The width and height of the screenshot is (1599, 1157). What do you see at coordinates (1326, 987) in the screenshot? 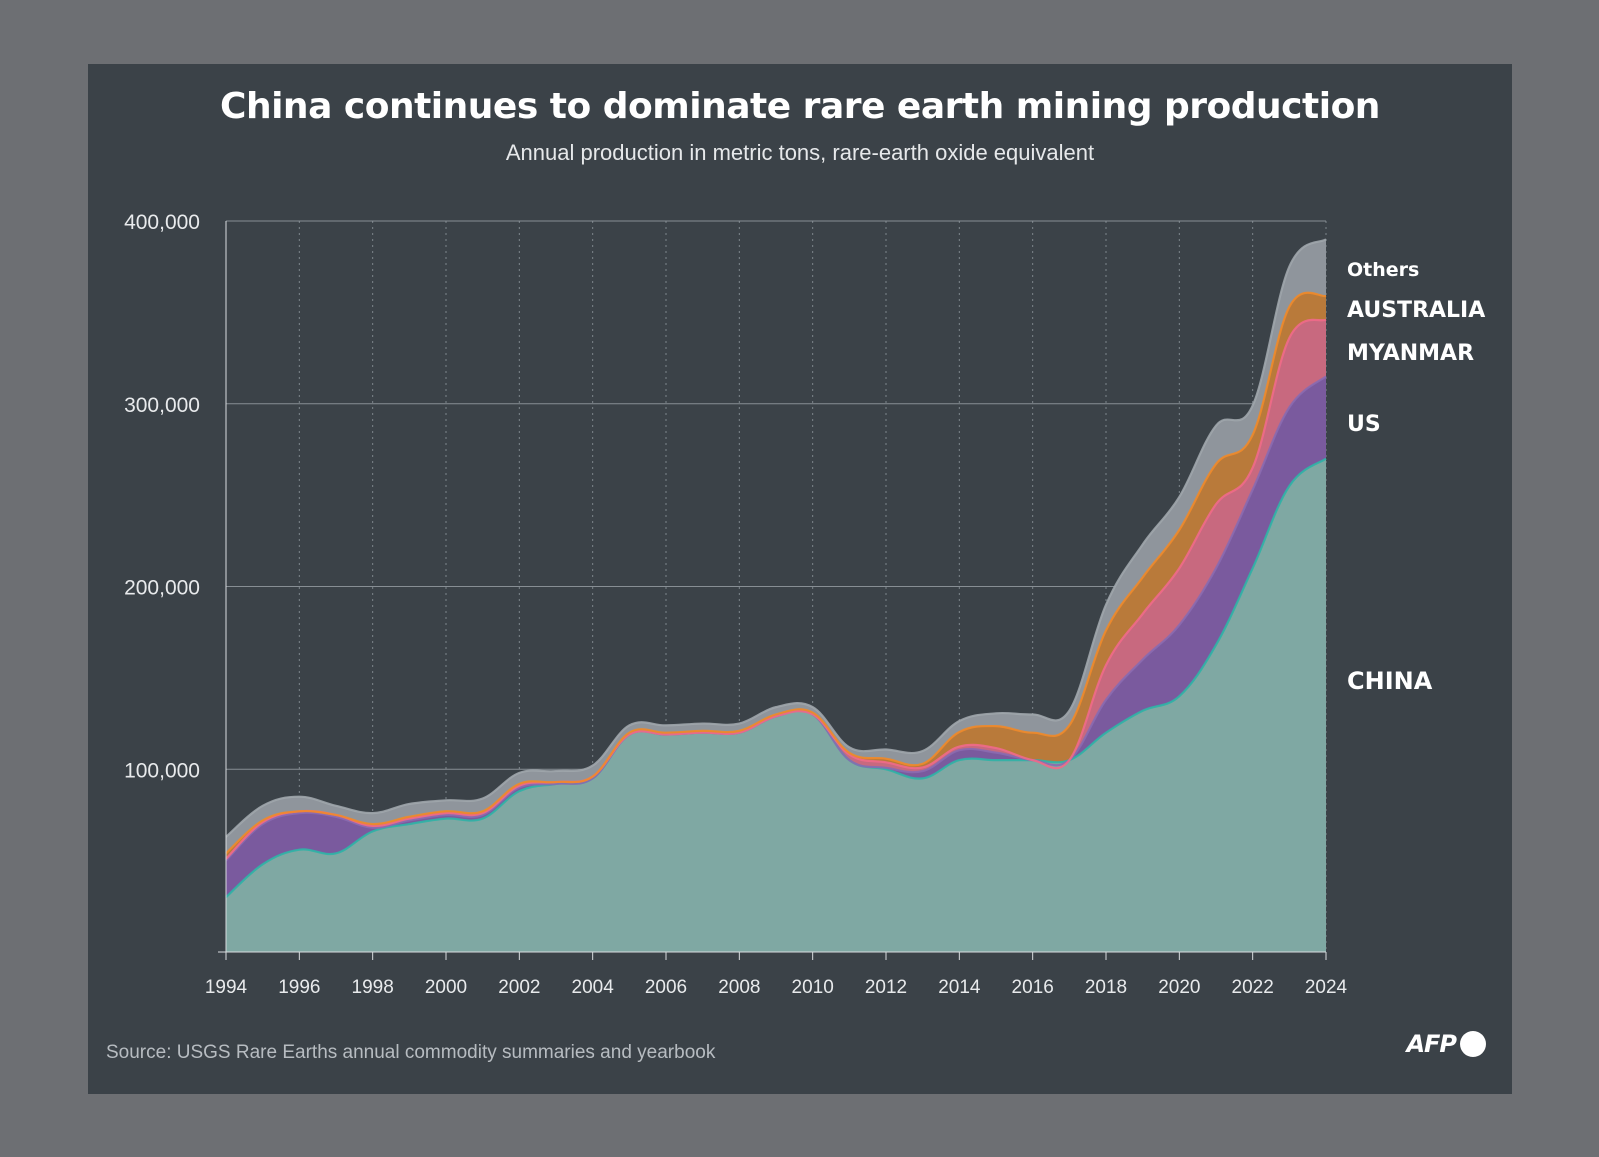
I see `x-tick-label: 2024` at bounding box center [1326, 987].